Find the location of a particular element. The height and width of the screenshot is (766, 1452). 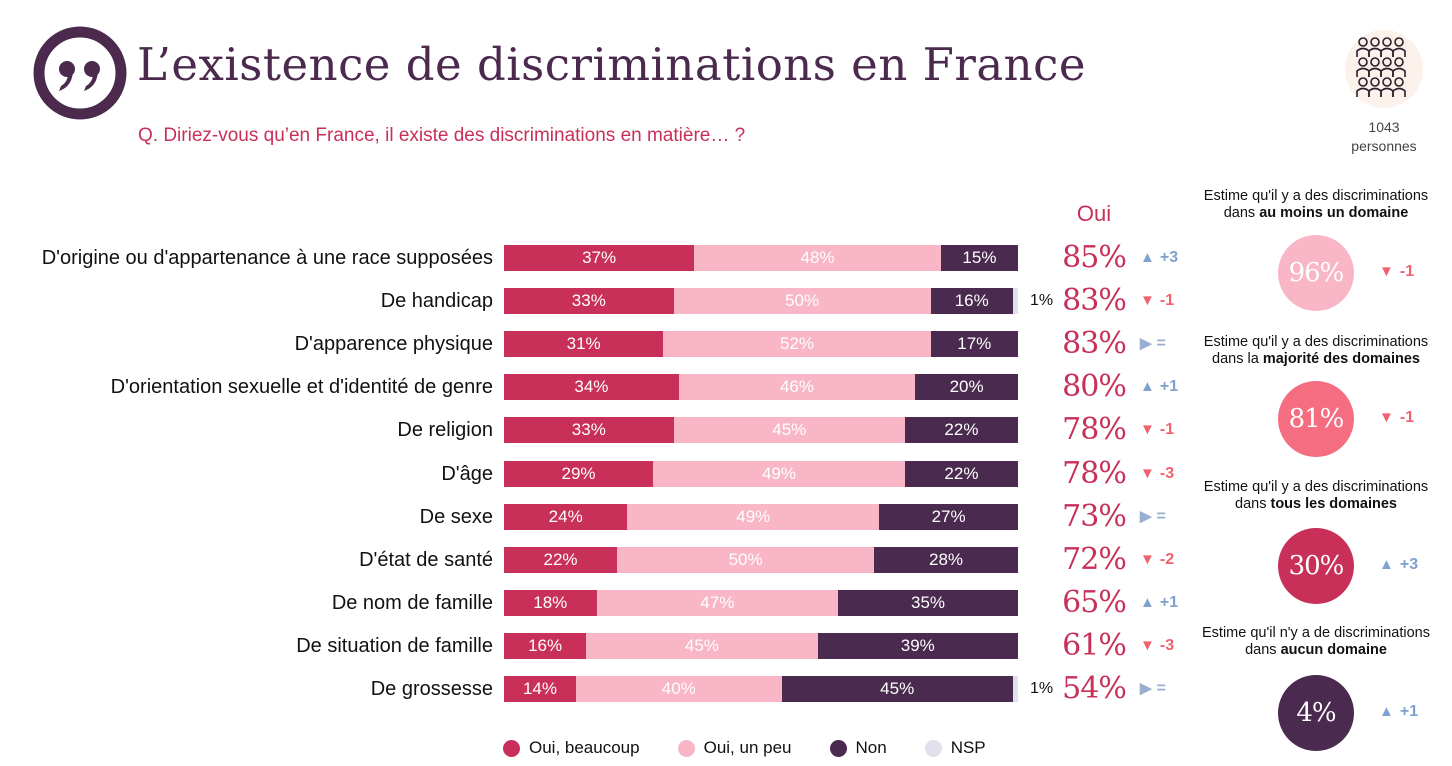

stat-value-circle: 96% is located at coordinates (1316, 273).